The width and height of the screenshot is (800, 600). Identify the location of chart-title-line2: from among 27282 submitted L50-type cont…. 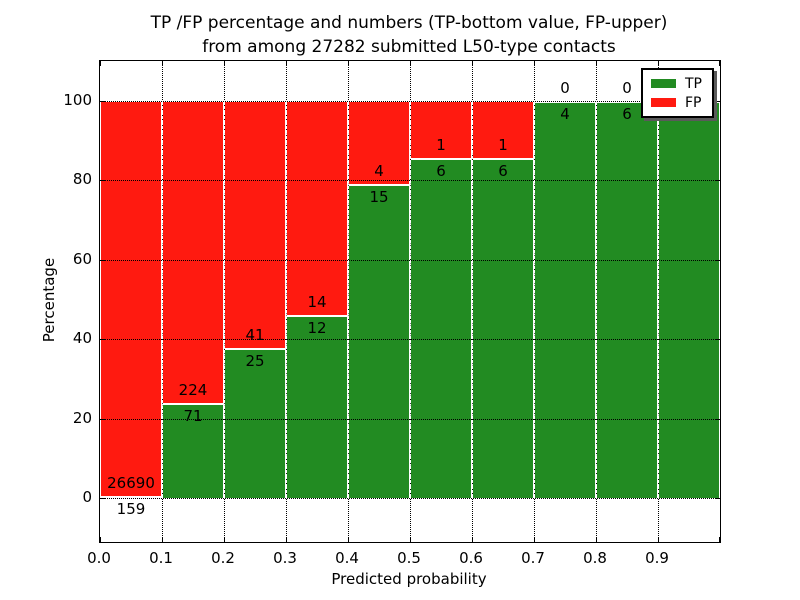
(409, 47).